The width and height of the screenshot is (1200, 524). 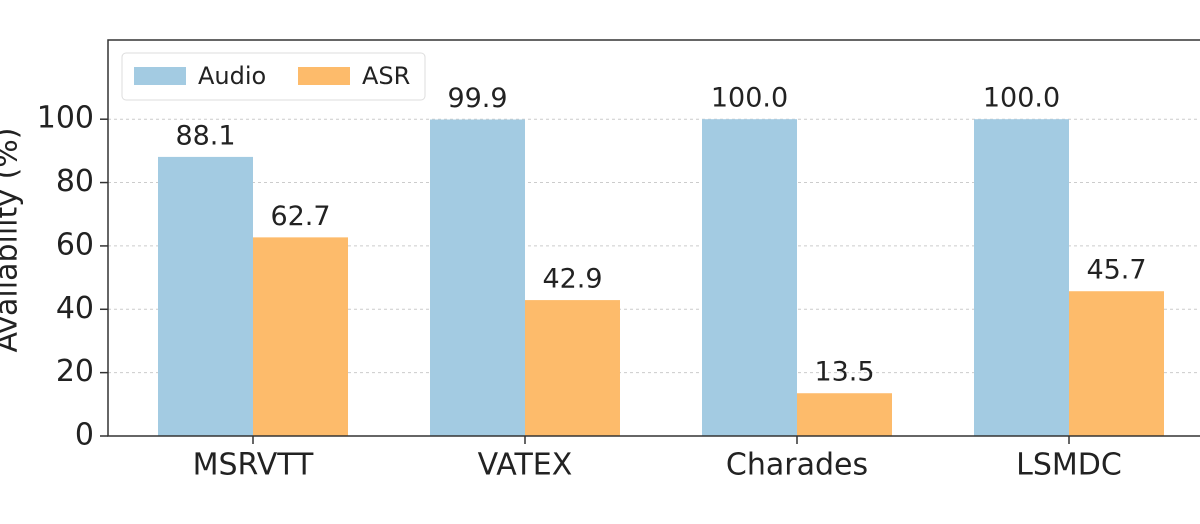 I want to click on value-label: 88.1, so click(x=205, y=135).